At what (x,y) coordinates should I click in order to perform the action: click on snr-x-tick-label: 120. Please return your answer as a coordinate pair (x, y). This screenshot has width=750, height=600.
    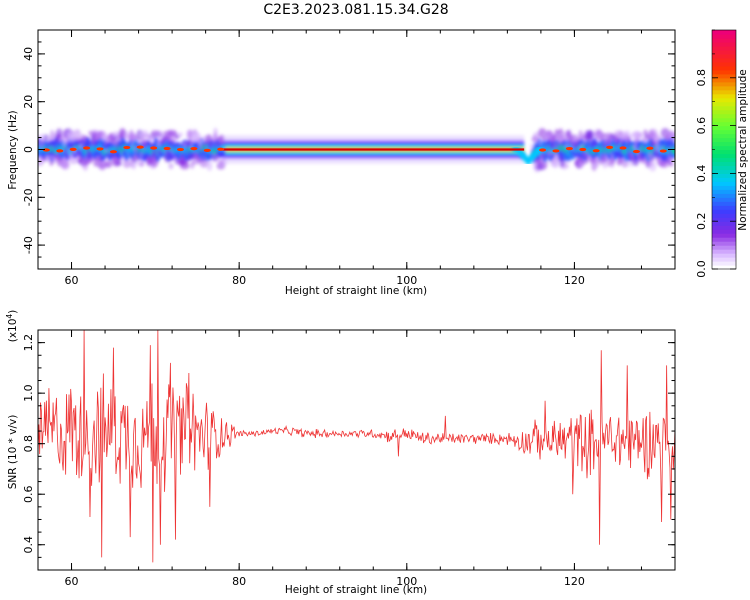
    Looking at the image, I should click on (574, 581).